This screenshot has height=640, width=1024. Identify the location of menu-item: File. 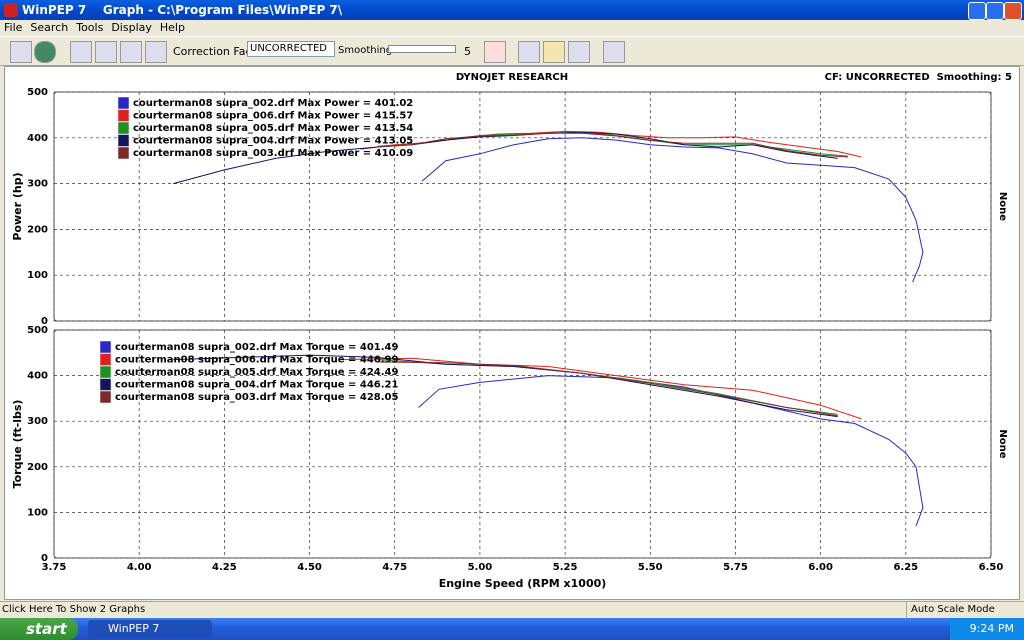
(13, 27).